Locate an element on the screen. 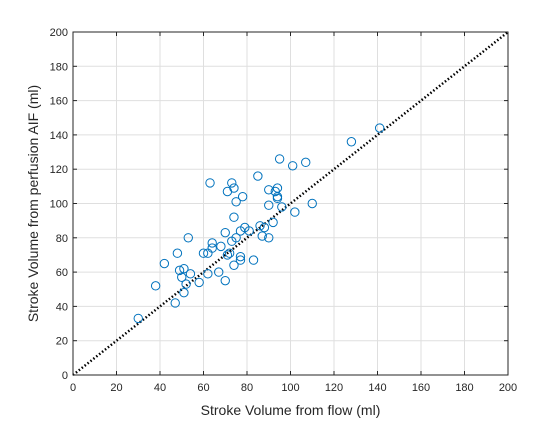 The image size is (560, 425). x-tick-label: 40 is located at coordinates (160, 388).